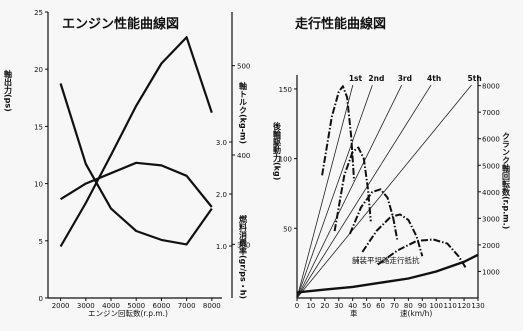  I want to click on gear-label-3rd: 3rd, so click(405, 78).